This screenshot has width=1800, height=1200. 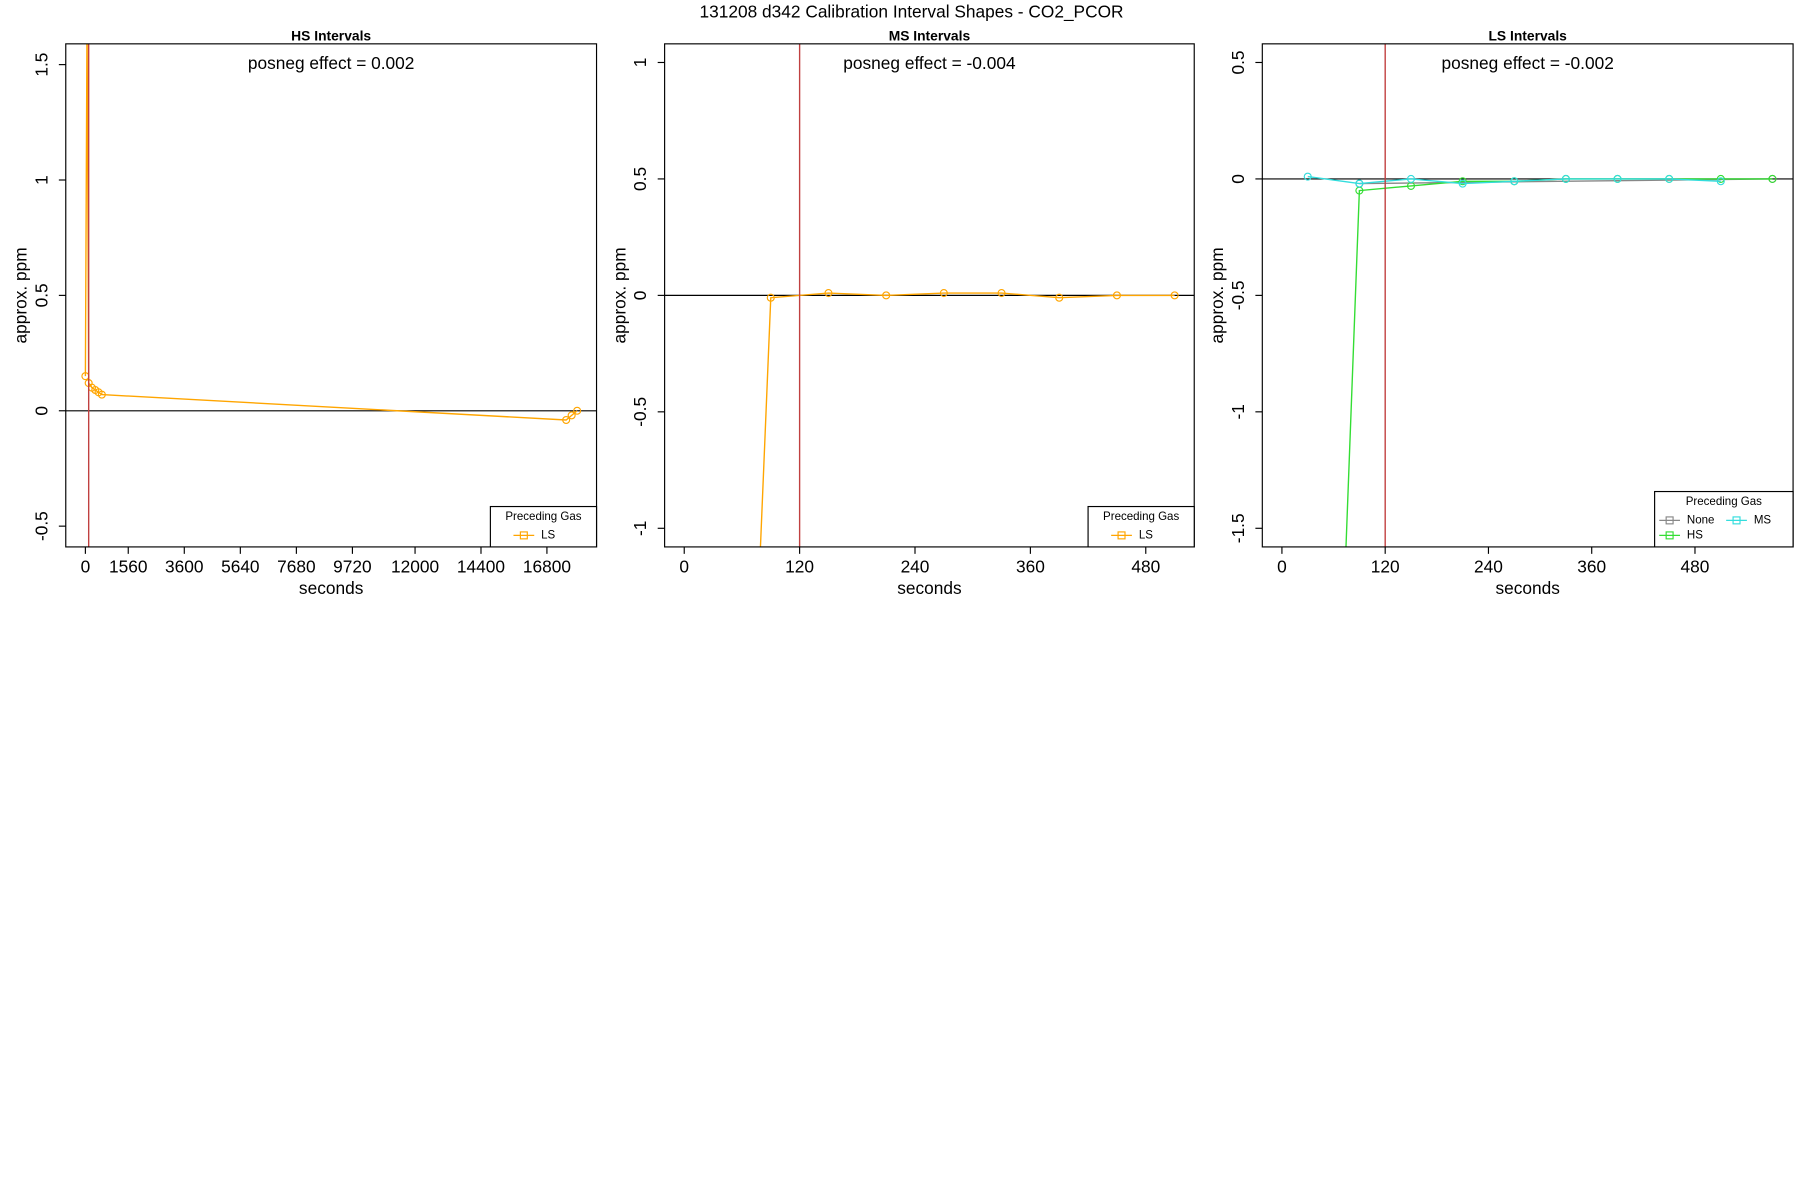 What do you see at coordinates (184, 566) in the screenshot?
I see `x-tick-label: 3600` at bounding box center [184, 566].